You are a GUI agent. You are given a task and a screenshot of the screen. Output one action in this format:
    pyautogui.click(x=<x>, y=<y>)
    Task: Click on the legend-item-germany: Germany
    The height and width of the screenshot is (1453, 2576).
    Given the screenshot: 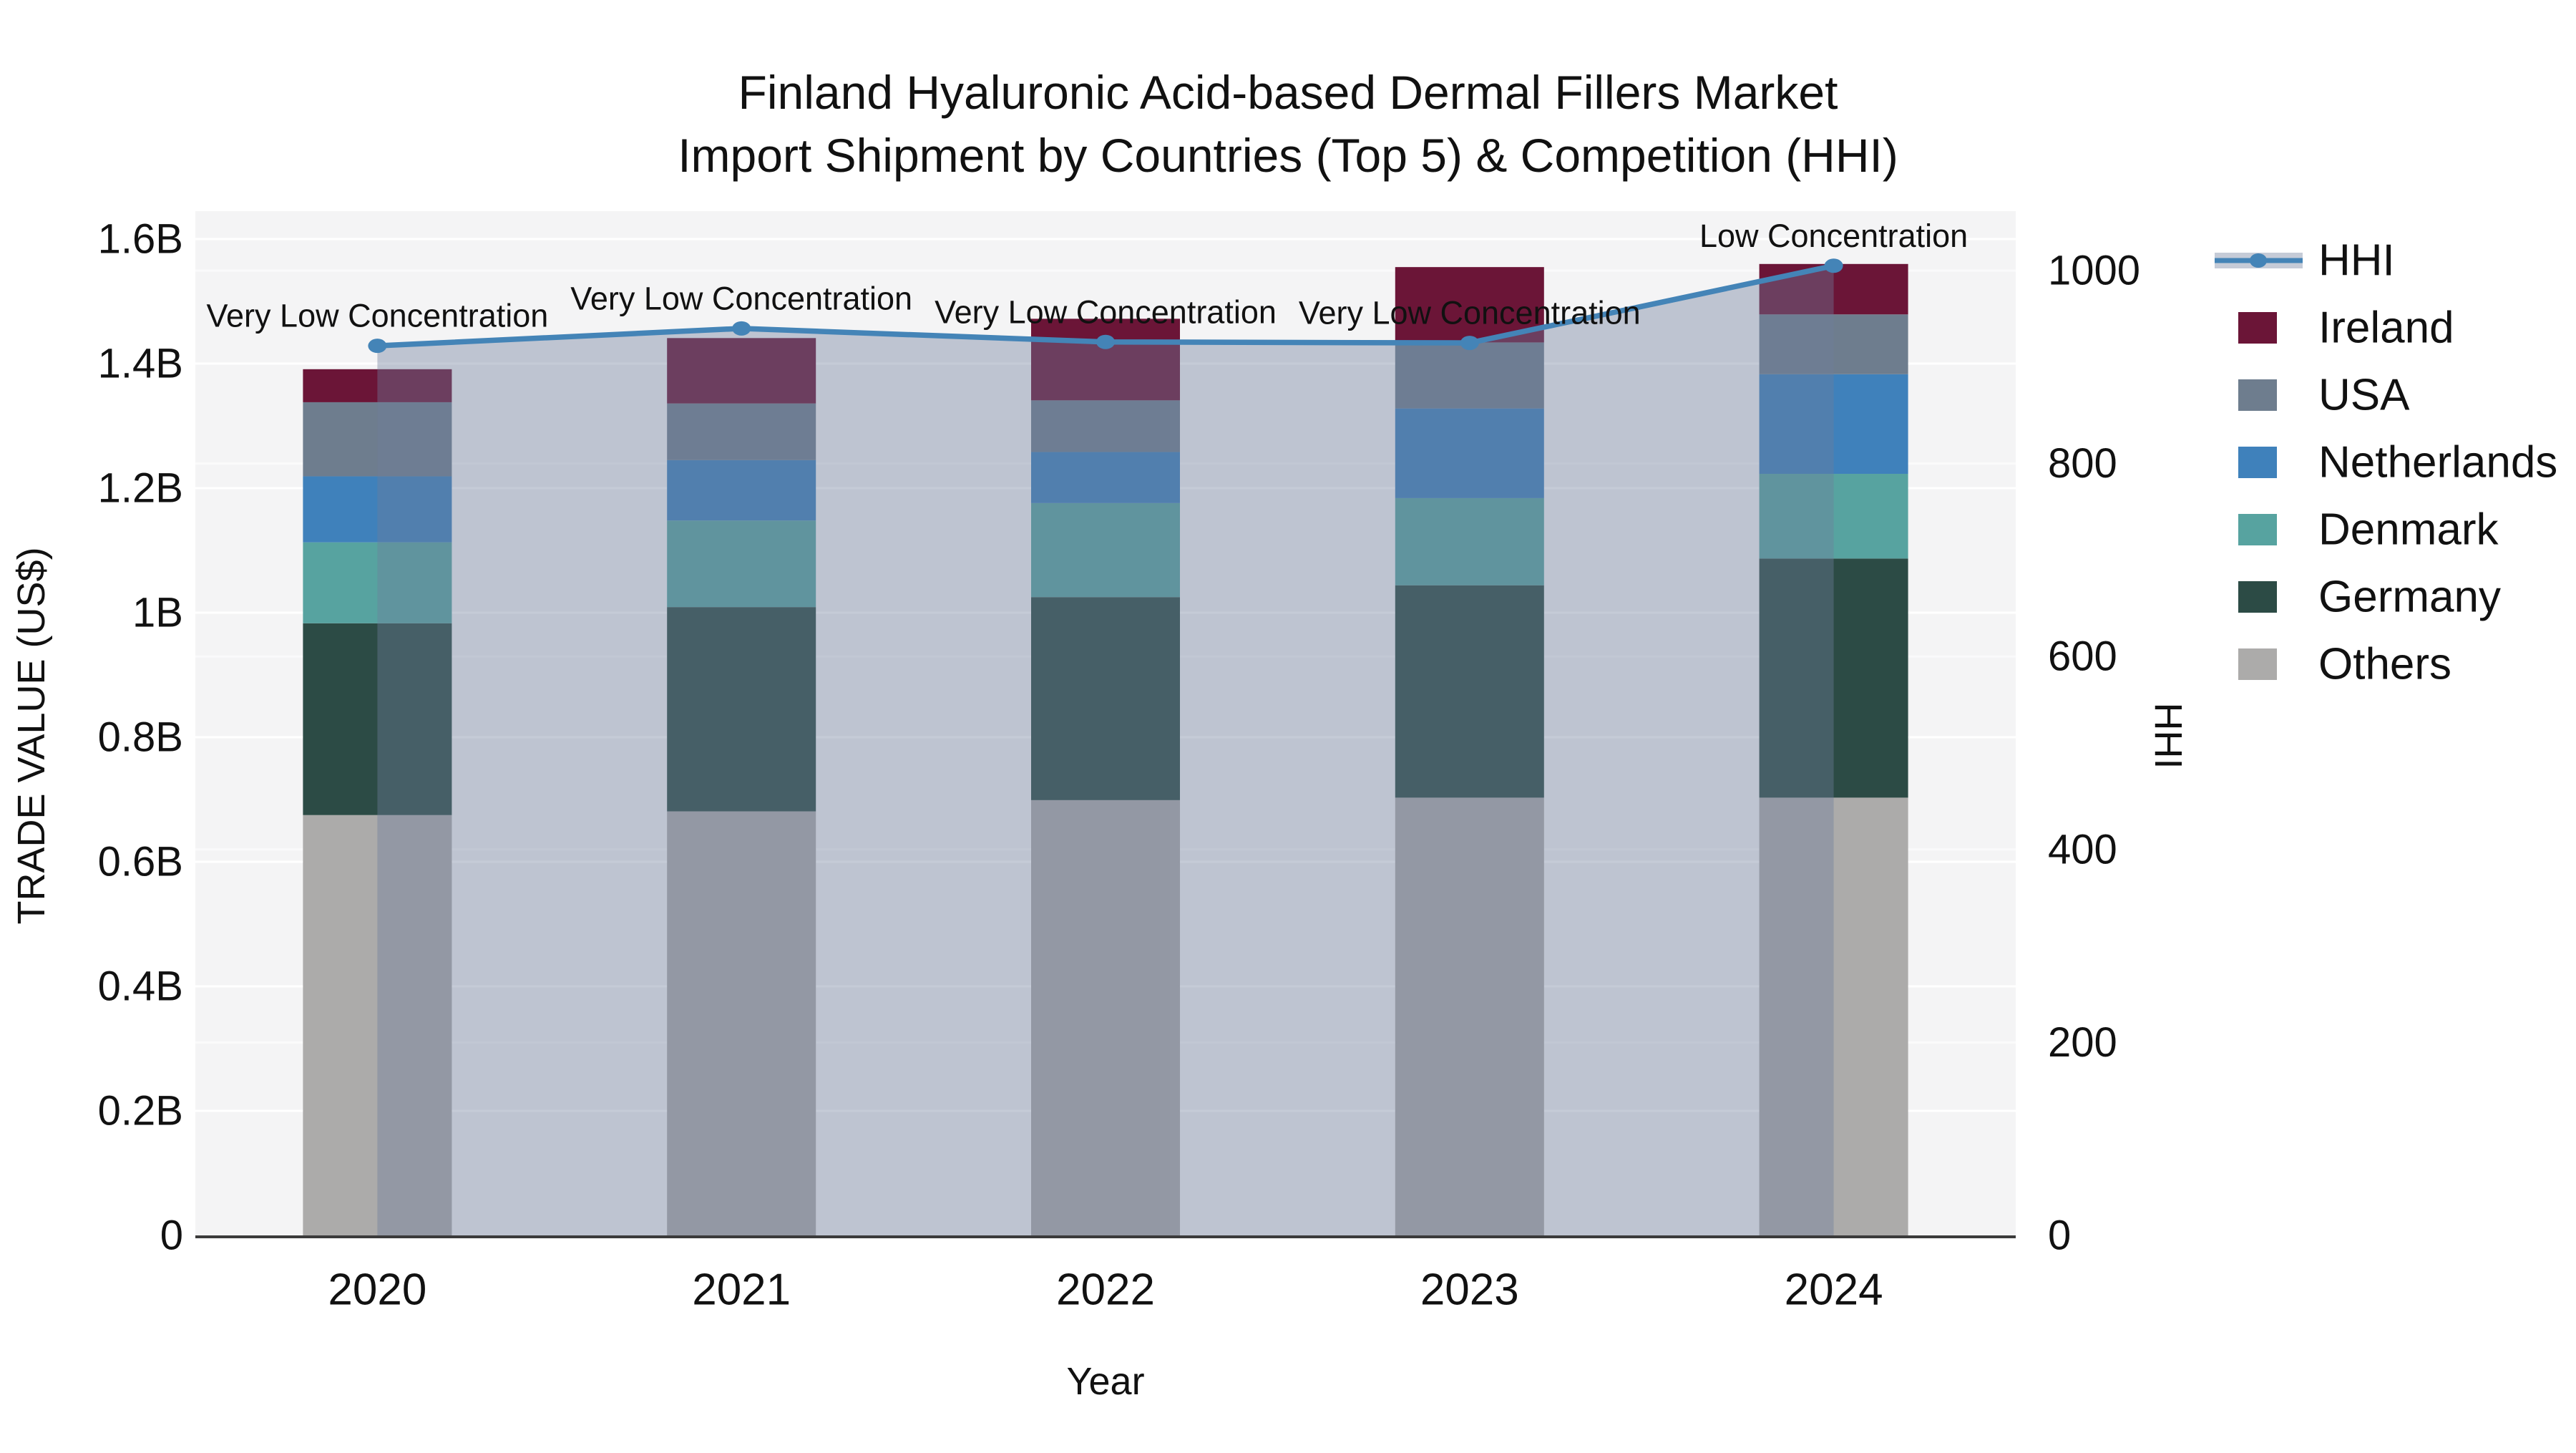 What is the action you would take?
    pyautogui.click(x=2369, y=597)
    